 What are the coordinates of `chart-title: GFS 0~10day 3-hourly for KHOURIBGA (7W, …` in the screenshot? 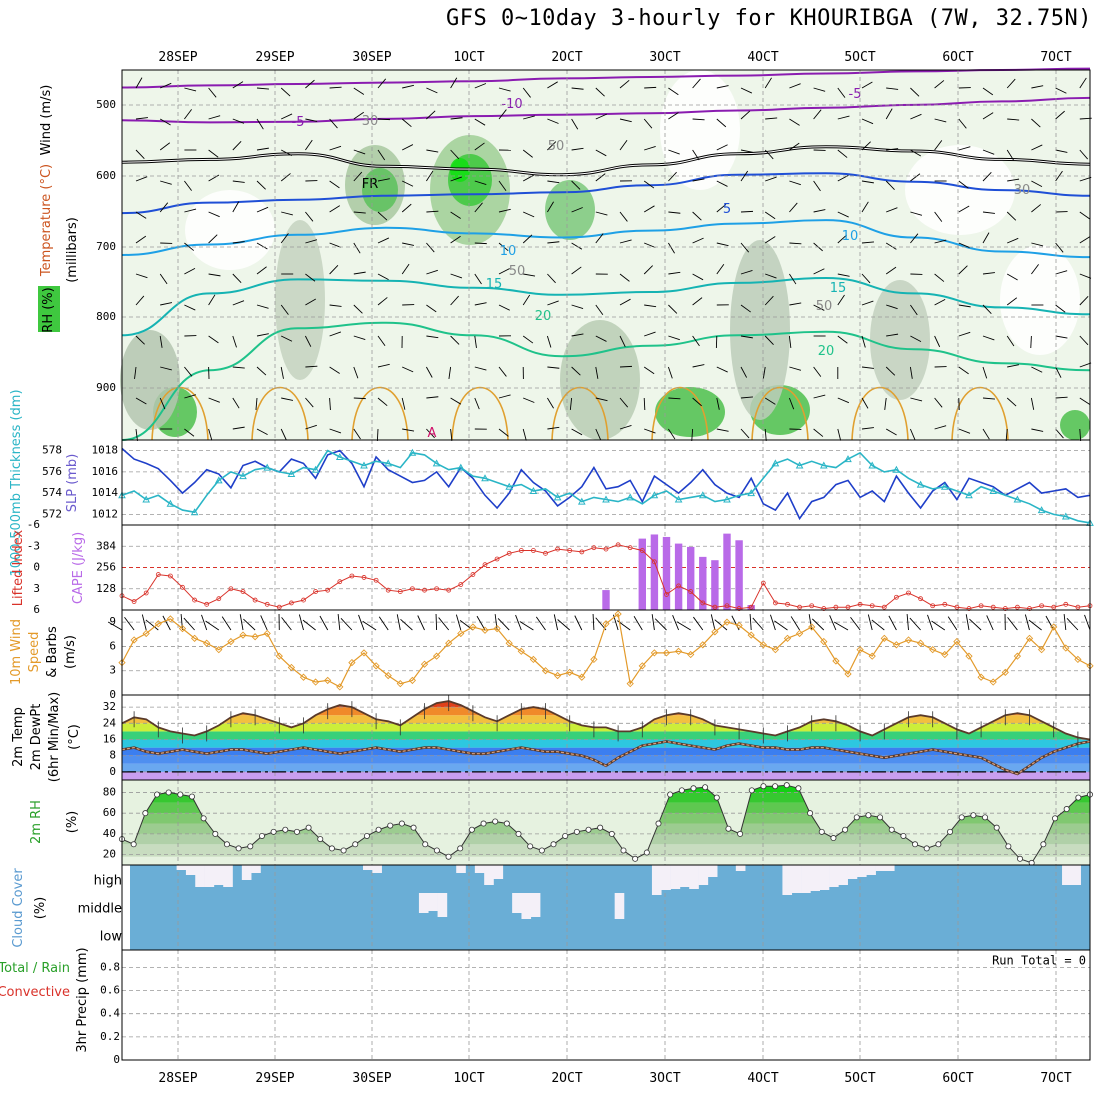 It's located at (768, 18).